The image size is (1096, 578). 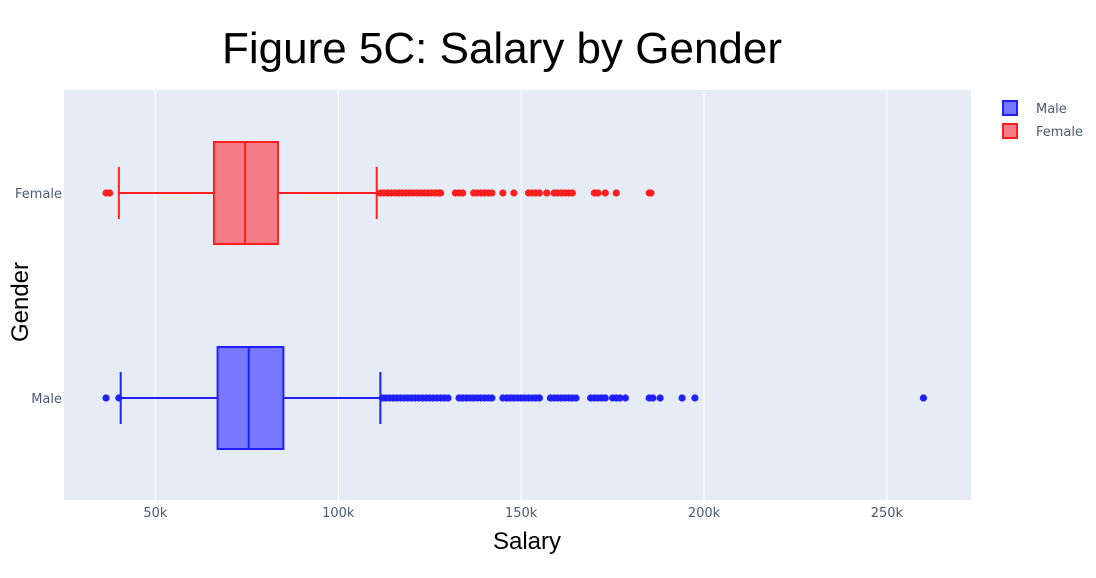 I want to click on x-axis-title: Salary, so click(x=527, y=541).